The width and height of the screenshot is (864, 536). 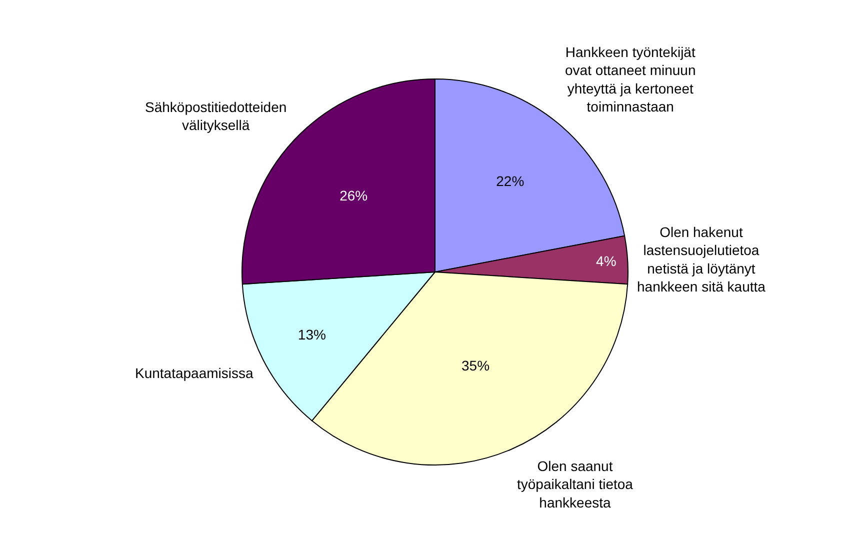 What do you see at coordinates (701, 259) in the screenshot?
I see `slice-label: Olen hakenut lastensuojelutietoa netistä ja löytänyt hankkeen sitä kautta` at bounding box center [701, 259].